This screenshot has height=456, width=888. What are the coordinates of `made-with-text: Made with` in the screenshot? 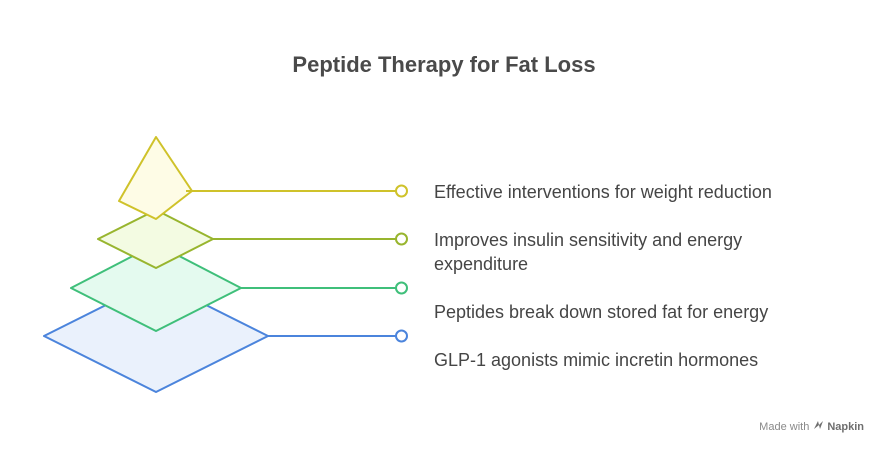 It's located at (784, 426).